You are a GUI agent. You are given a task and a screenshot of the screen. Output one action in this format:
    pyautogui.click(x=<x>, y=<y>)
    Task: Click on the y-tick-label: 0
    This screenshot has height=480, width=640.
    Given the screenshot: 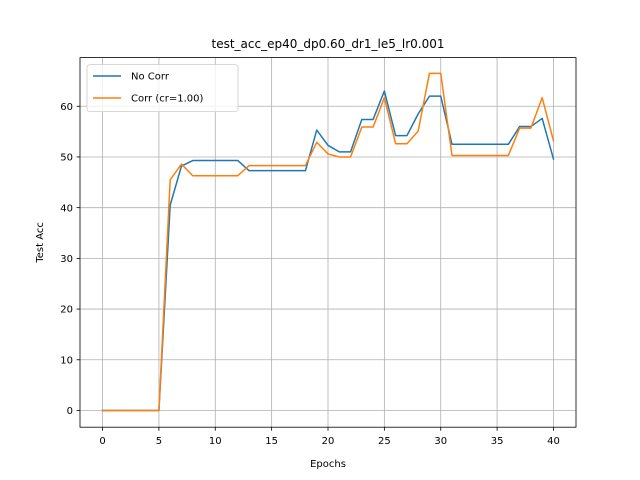 What is the action you would take?
    pyautogui.click(x=70, y=411)
    